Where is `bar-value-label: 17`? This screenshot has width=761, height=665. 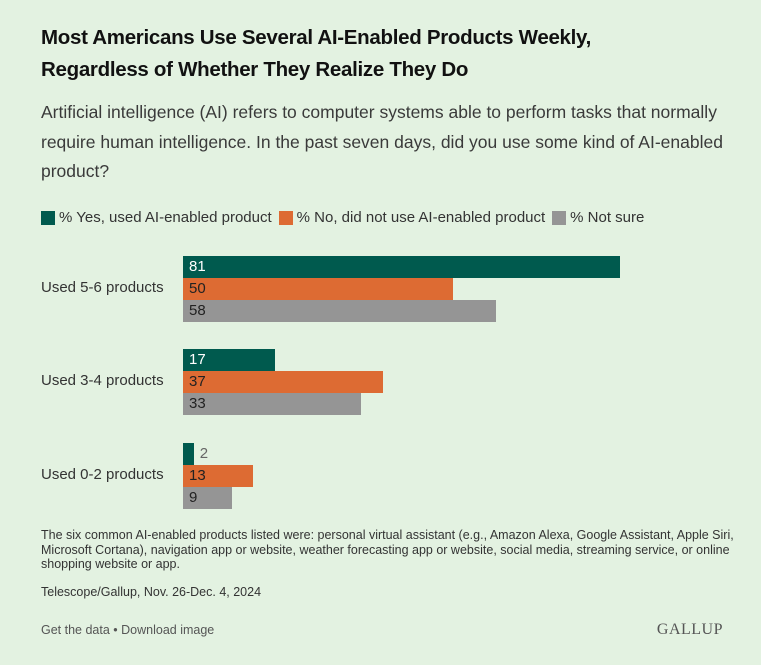 bar-value-label: 17 is located at coordinates (197, 359).